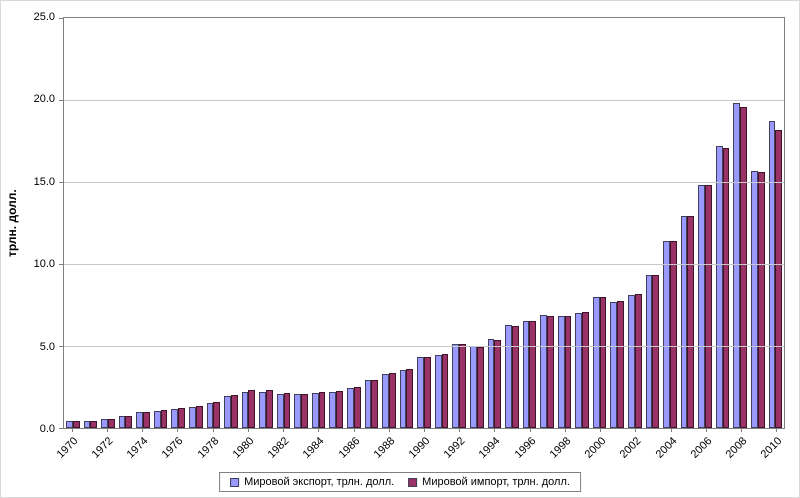 The height and width of the screenshot is (498, 800). I want to click on bar-export-1994, so click(491, 383).